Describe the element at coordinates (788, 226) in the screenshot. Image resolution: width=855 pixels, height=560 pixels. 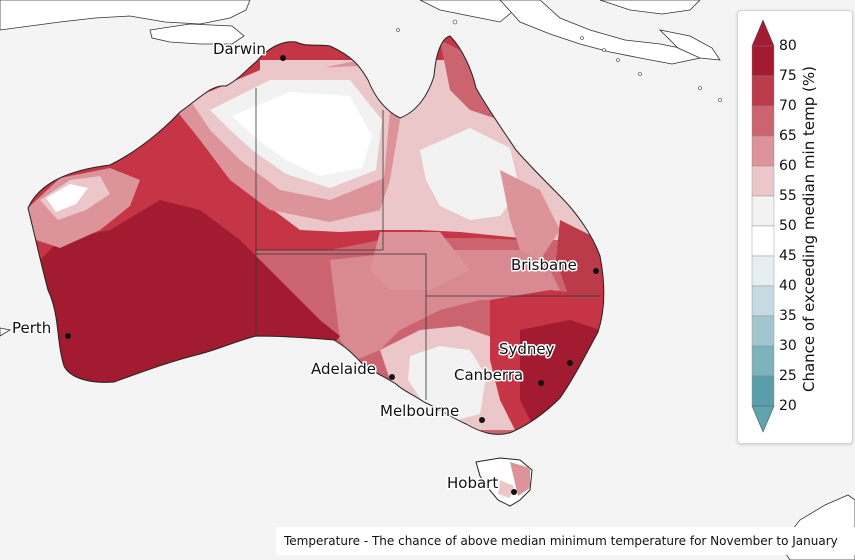
I see `legend-tick-label: 50` at that location.